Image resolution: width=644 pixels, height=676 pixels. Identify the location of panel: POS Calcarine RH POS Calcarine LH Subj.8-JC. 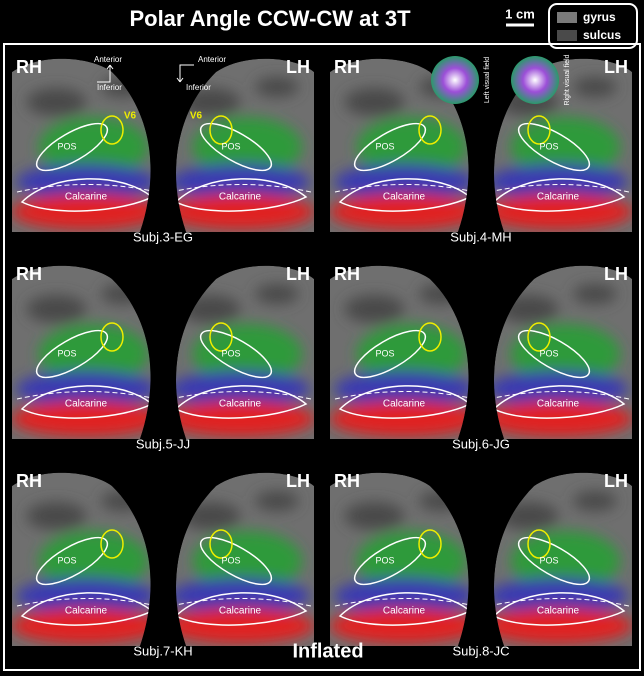
(481, 564).